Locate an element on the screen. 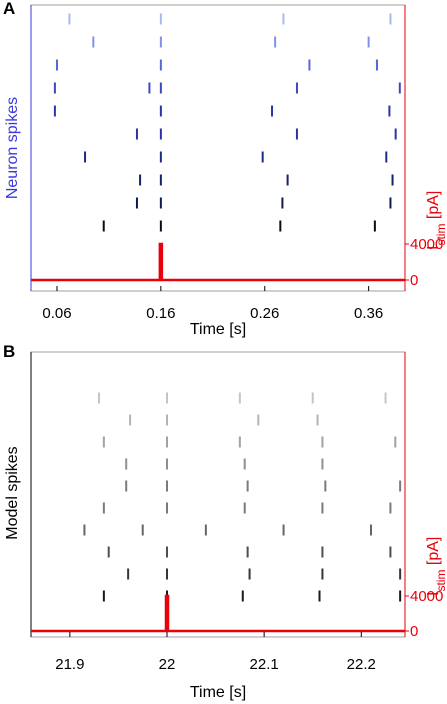 This screenshot has width=447, height=704. panel-b-stim-label-main: I is located at coordinates (433, 594).